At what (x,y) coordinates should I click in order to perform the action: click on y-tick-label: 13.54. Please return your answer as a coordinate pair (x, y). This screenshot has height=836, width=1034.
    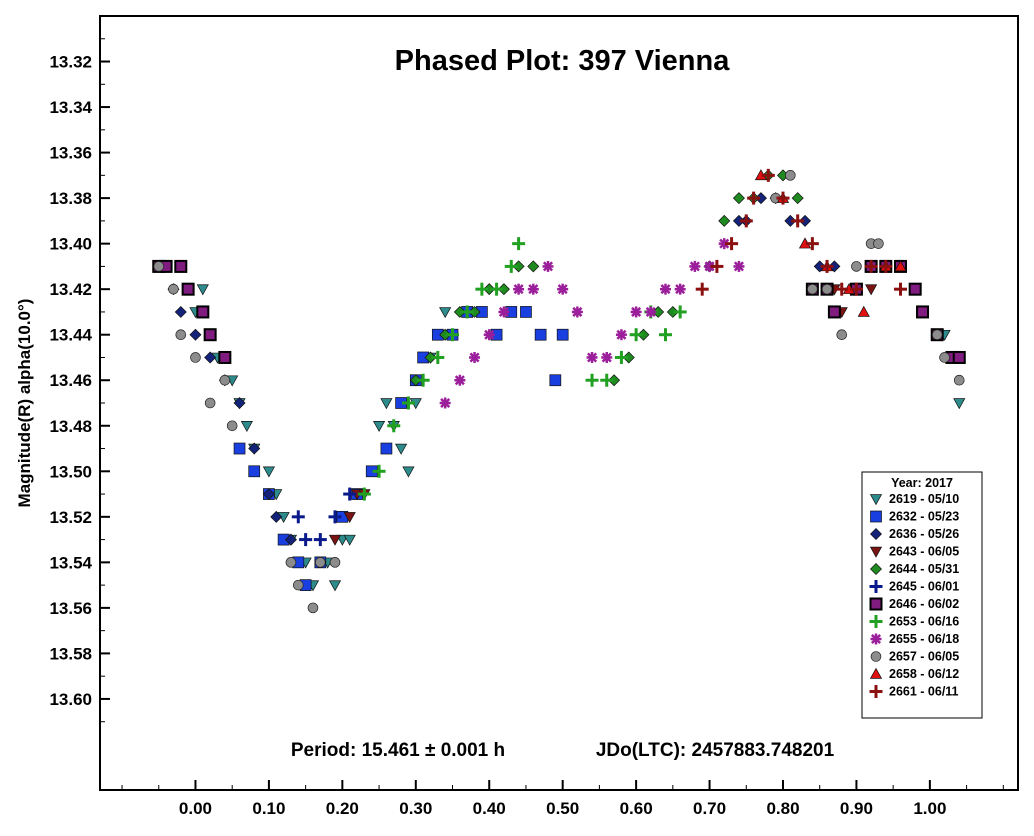
    Looking at the image, I should click on (70, 562).